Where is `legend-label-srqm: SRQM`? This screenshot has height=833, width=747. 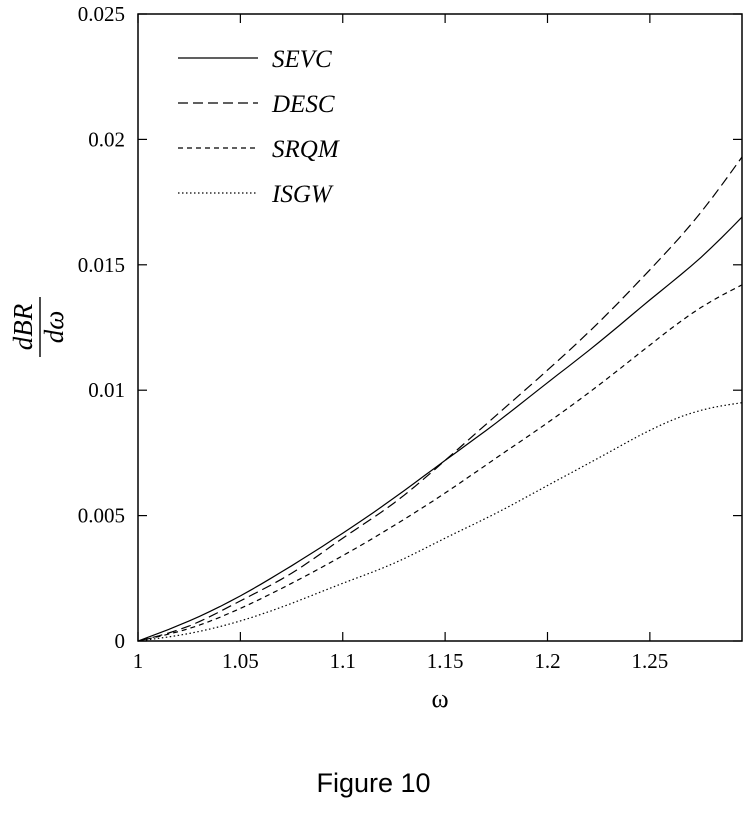 legend-label-srqm: SRQM is located at coordinates (306, 149).